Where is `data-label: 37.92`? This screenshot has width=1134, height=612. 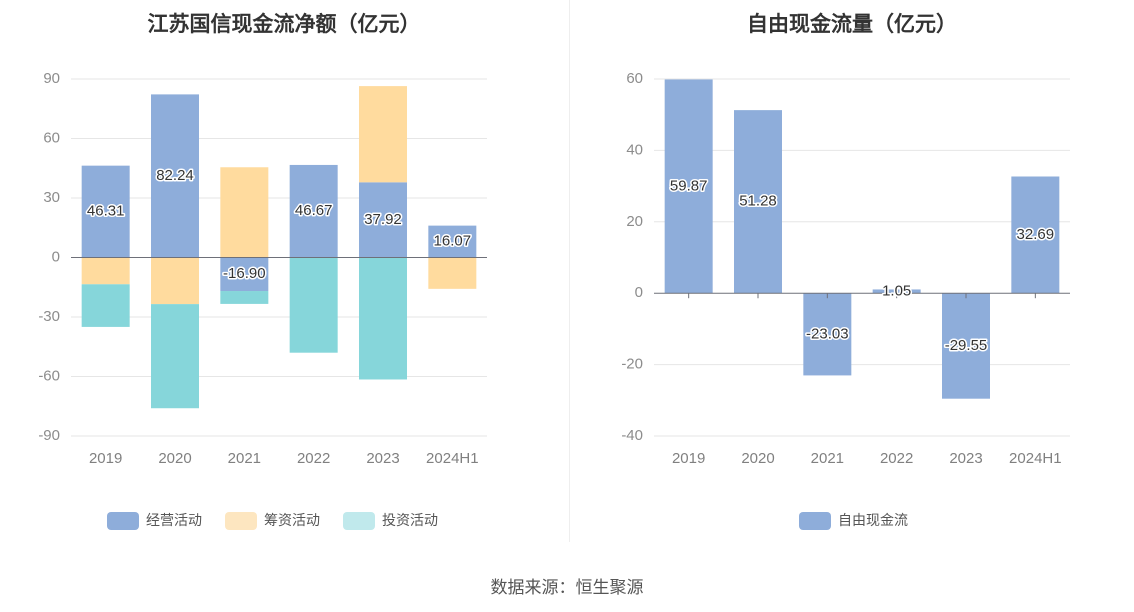 data-label: 37.92 is located at coordinates (383, 219).